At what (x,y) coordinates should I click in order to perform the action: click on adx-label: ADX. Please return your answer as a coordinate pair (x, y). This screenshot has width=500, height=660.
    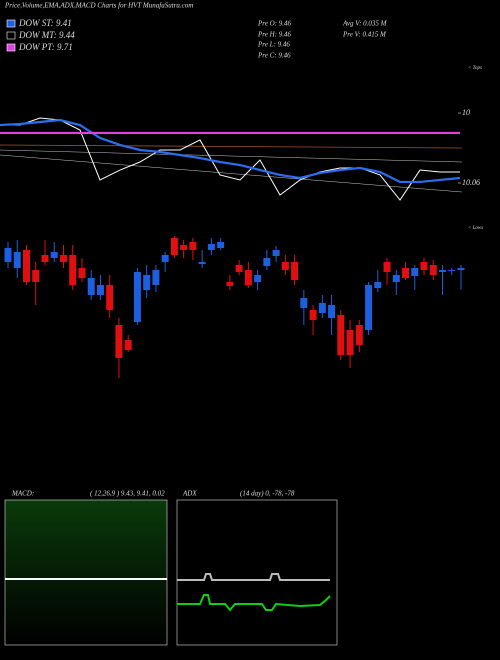
    Looking at the image, I should click on (189, 494).